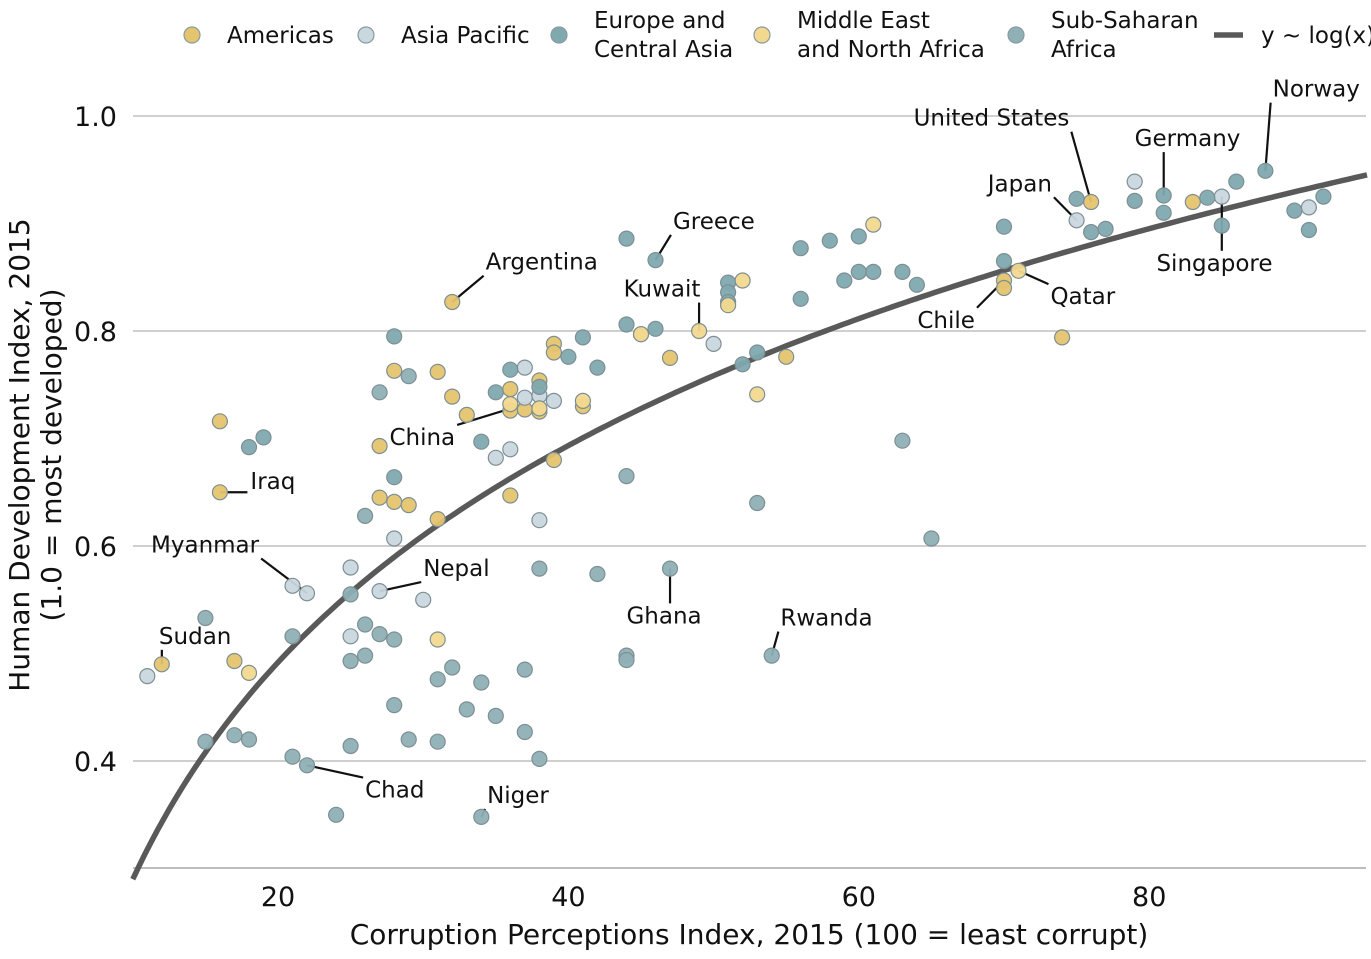 This screenshot has height=959, width=1371. What do you see at coordinates (280, 36) in the screenshot?
I see `legend-label-americas: Americas` at bounding box center [280, 36].